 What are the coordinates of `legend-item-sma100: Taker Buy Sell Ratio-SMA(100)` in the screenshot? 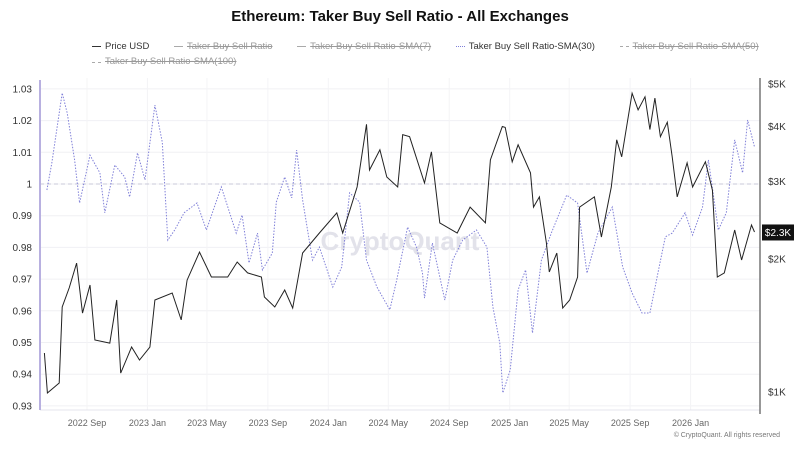 It's located at (164, 62).